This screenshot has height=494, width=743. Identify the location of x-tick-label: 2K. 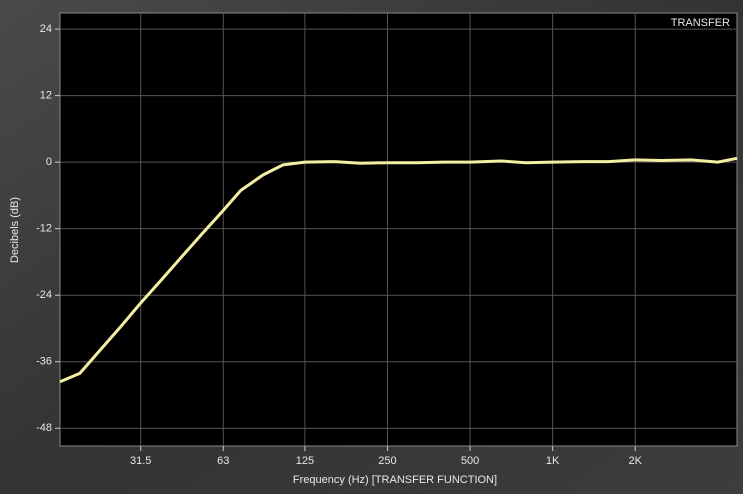
(635, 461).